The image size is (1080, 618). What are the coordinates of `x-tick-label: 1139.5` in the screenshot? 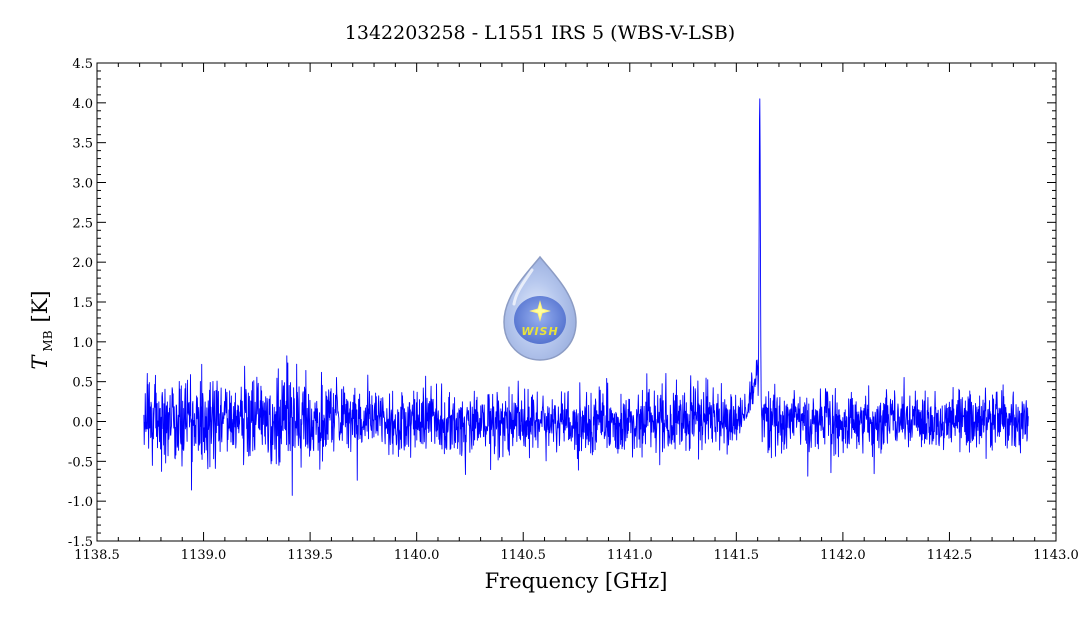 It's located at (310, 555).